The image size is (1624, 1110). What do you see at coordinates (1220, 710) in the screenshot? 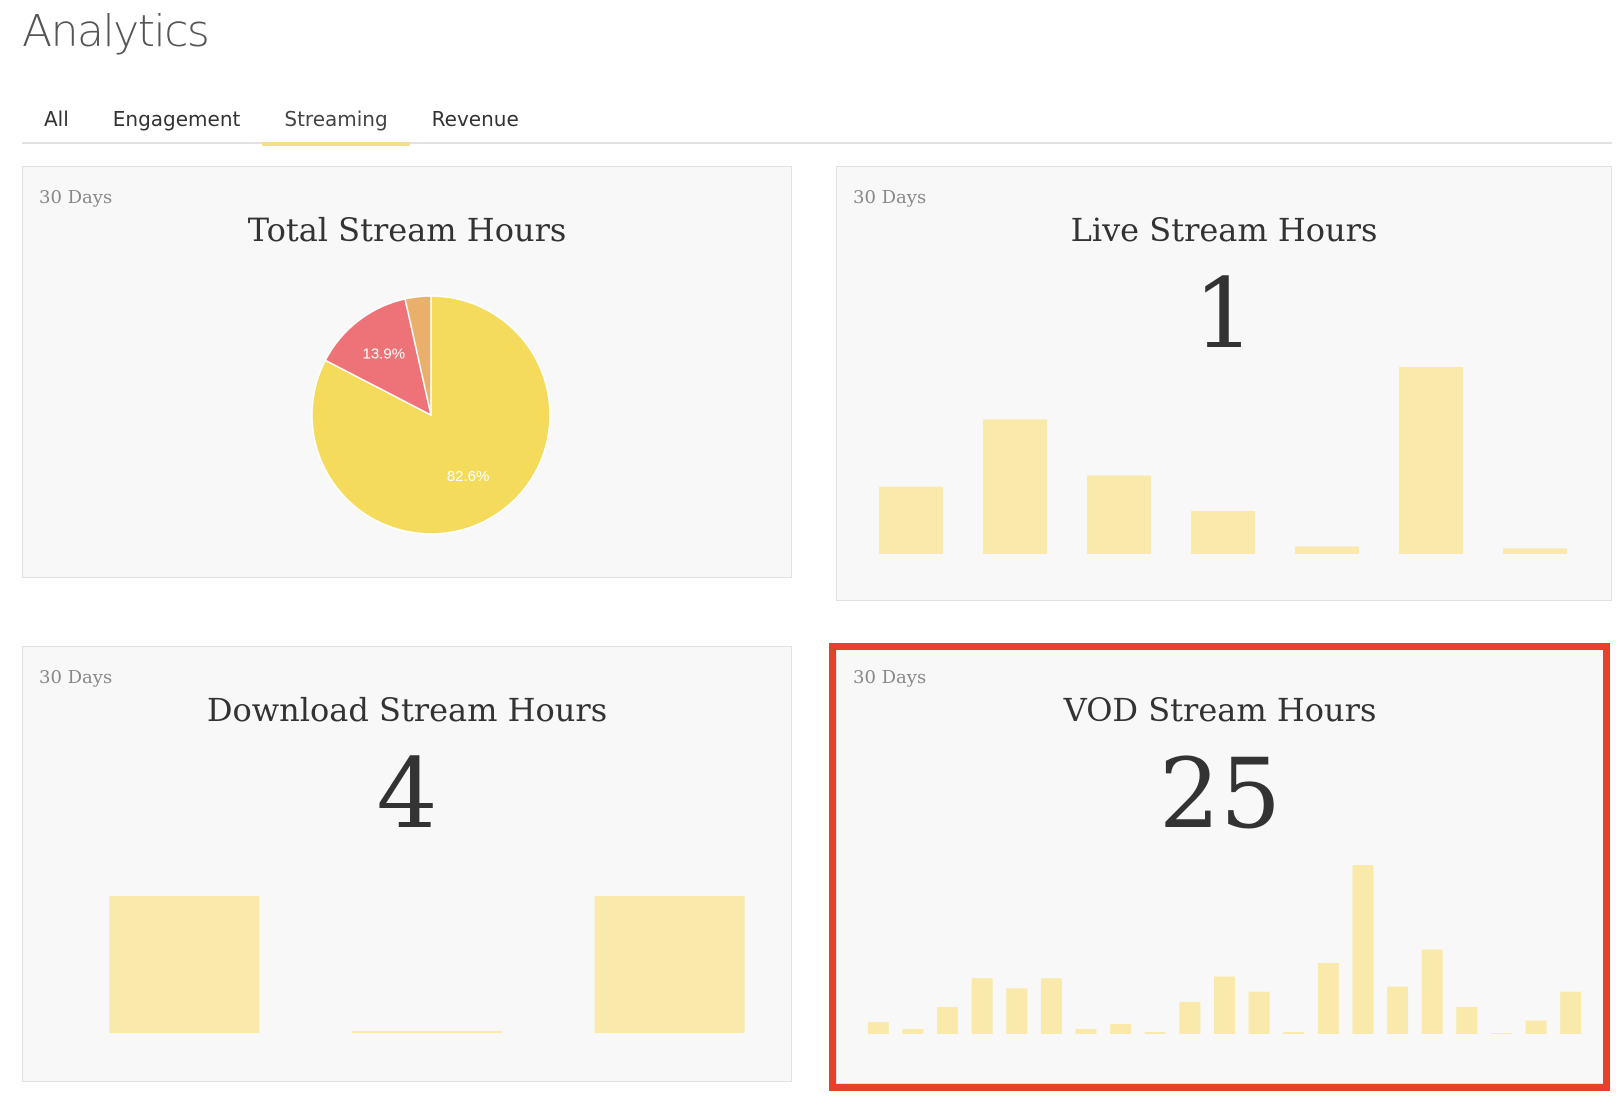
I see `card-title: VOD Stream Hours` at bounding box center [1220, 710].